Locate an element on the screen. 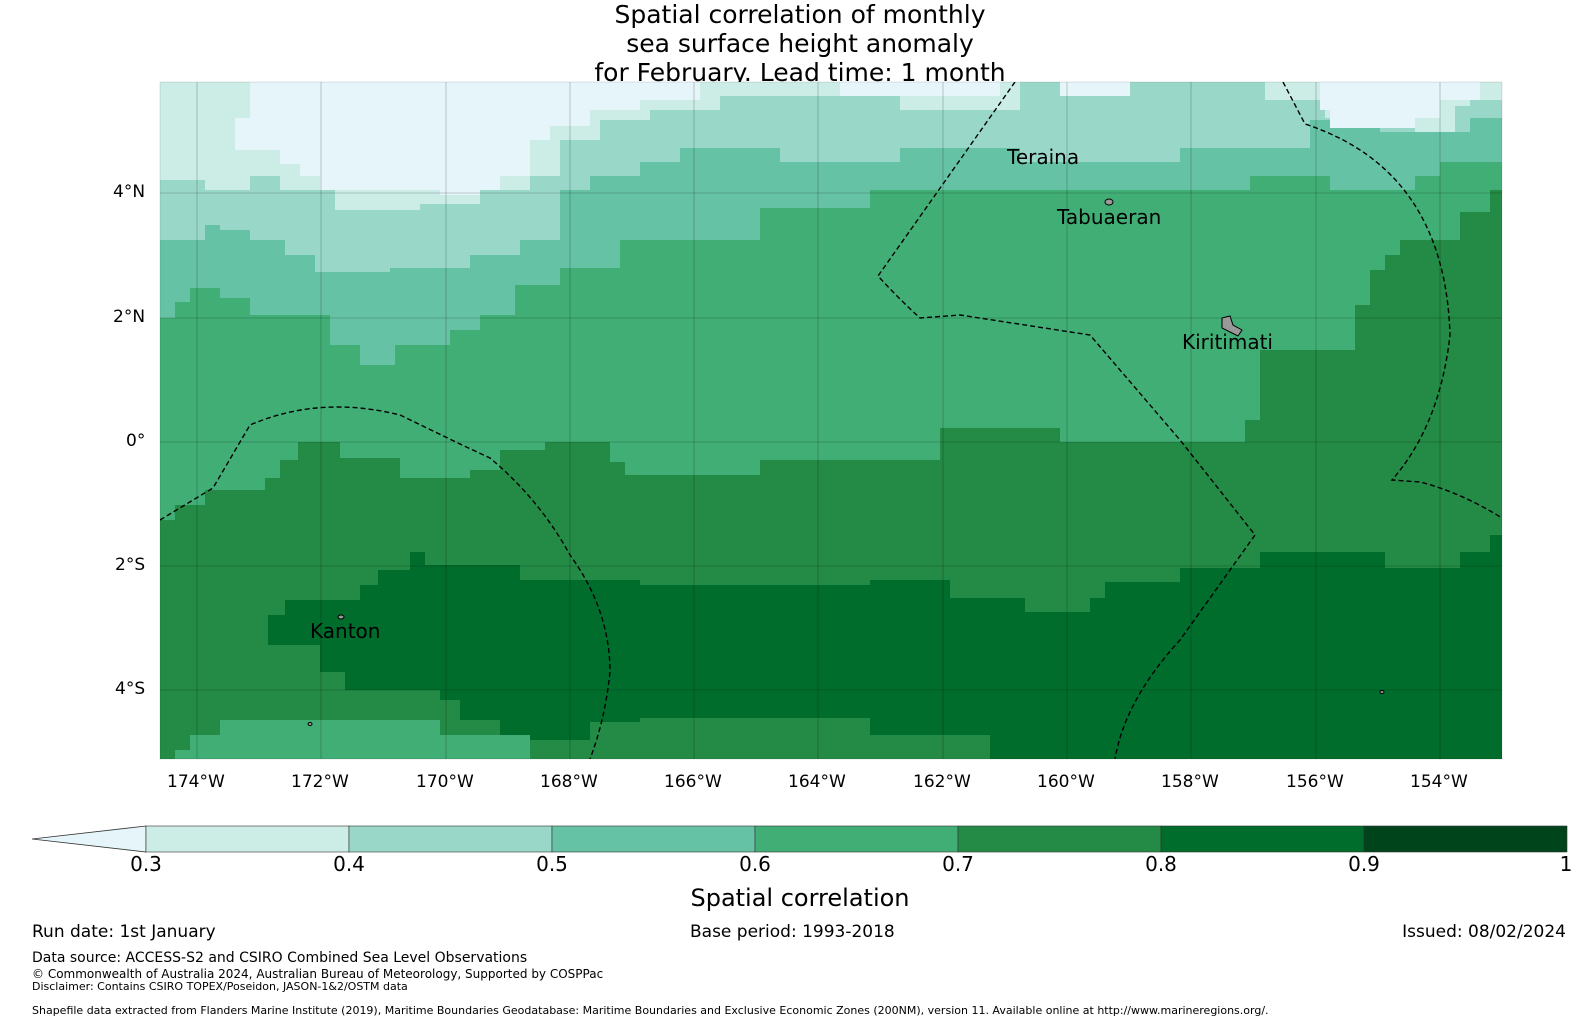 Image resolution: width=1590 pixels, height=1020 pixels. x-tick-168W: 168°W is located at coordinates (569, 782).